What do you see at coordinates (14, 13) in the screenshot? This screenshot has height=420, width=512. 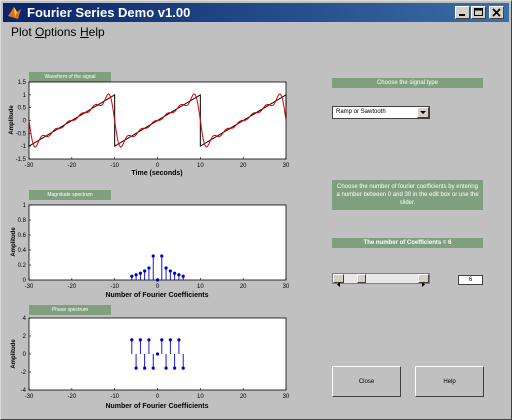 I see `matlab-logo-icon` at bounding box center [14, 13].